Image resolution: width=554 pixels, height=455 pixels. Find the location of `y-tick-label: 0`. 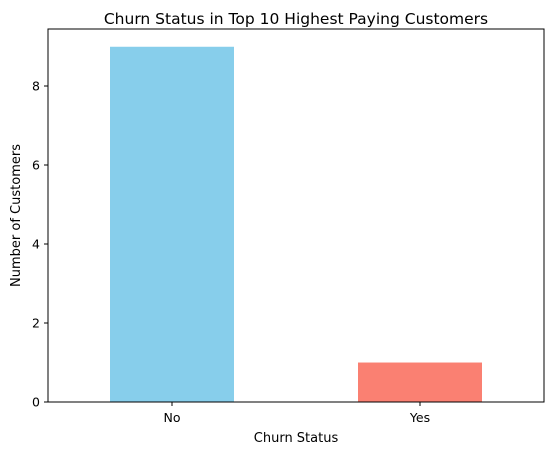

y-tick-label: 0 is located at coordinates (36, 402).